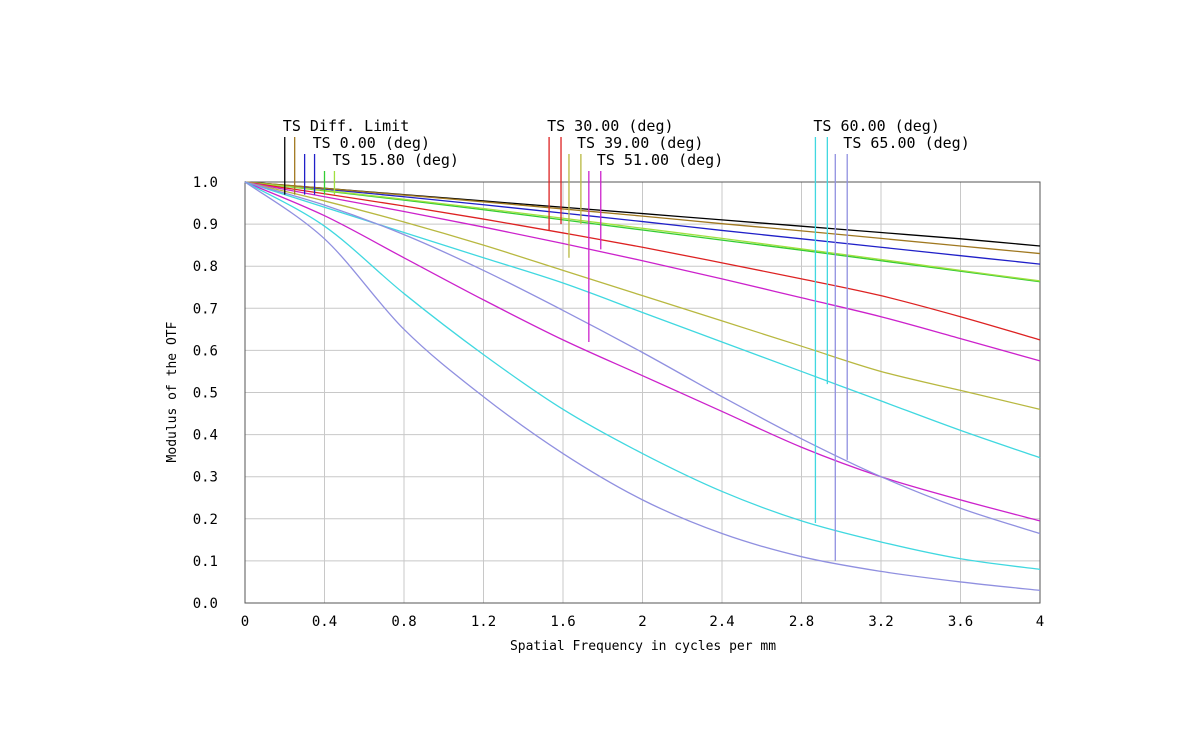  I want to click on legend-label: TS 39.00 (deg), so click(640, 143).